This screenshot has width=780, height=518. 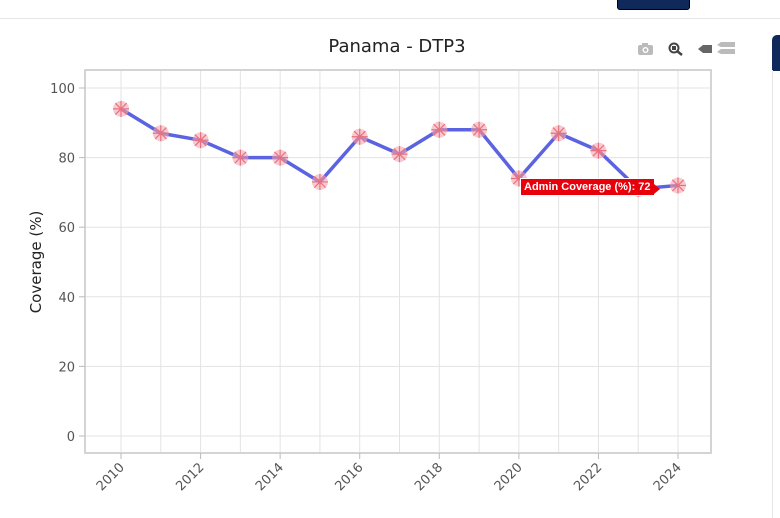 What do you see at coordinates (429, 477) in the screenshot?
I see `x-tick-label: 2018` at bounding box center [429, 477].